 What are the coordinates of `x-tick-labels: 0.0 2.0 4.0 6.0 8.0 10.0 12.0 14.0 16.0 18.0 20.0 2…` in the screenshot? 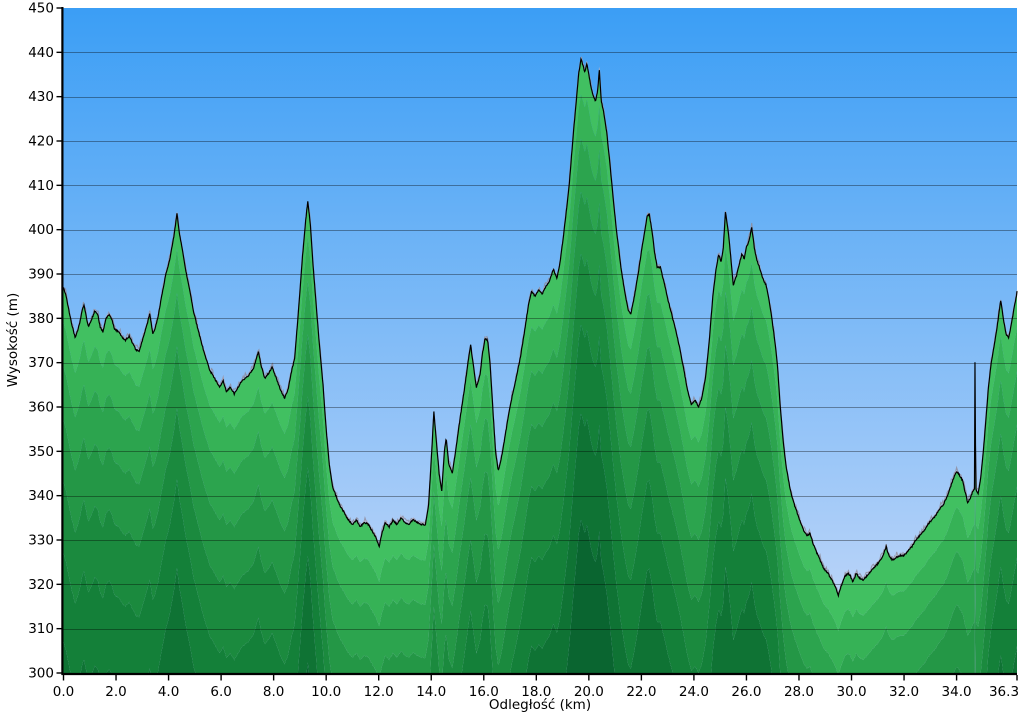 It's located at (536, 692).